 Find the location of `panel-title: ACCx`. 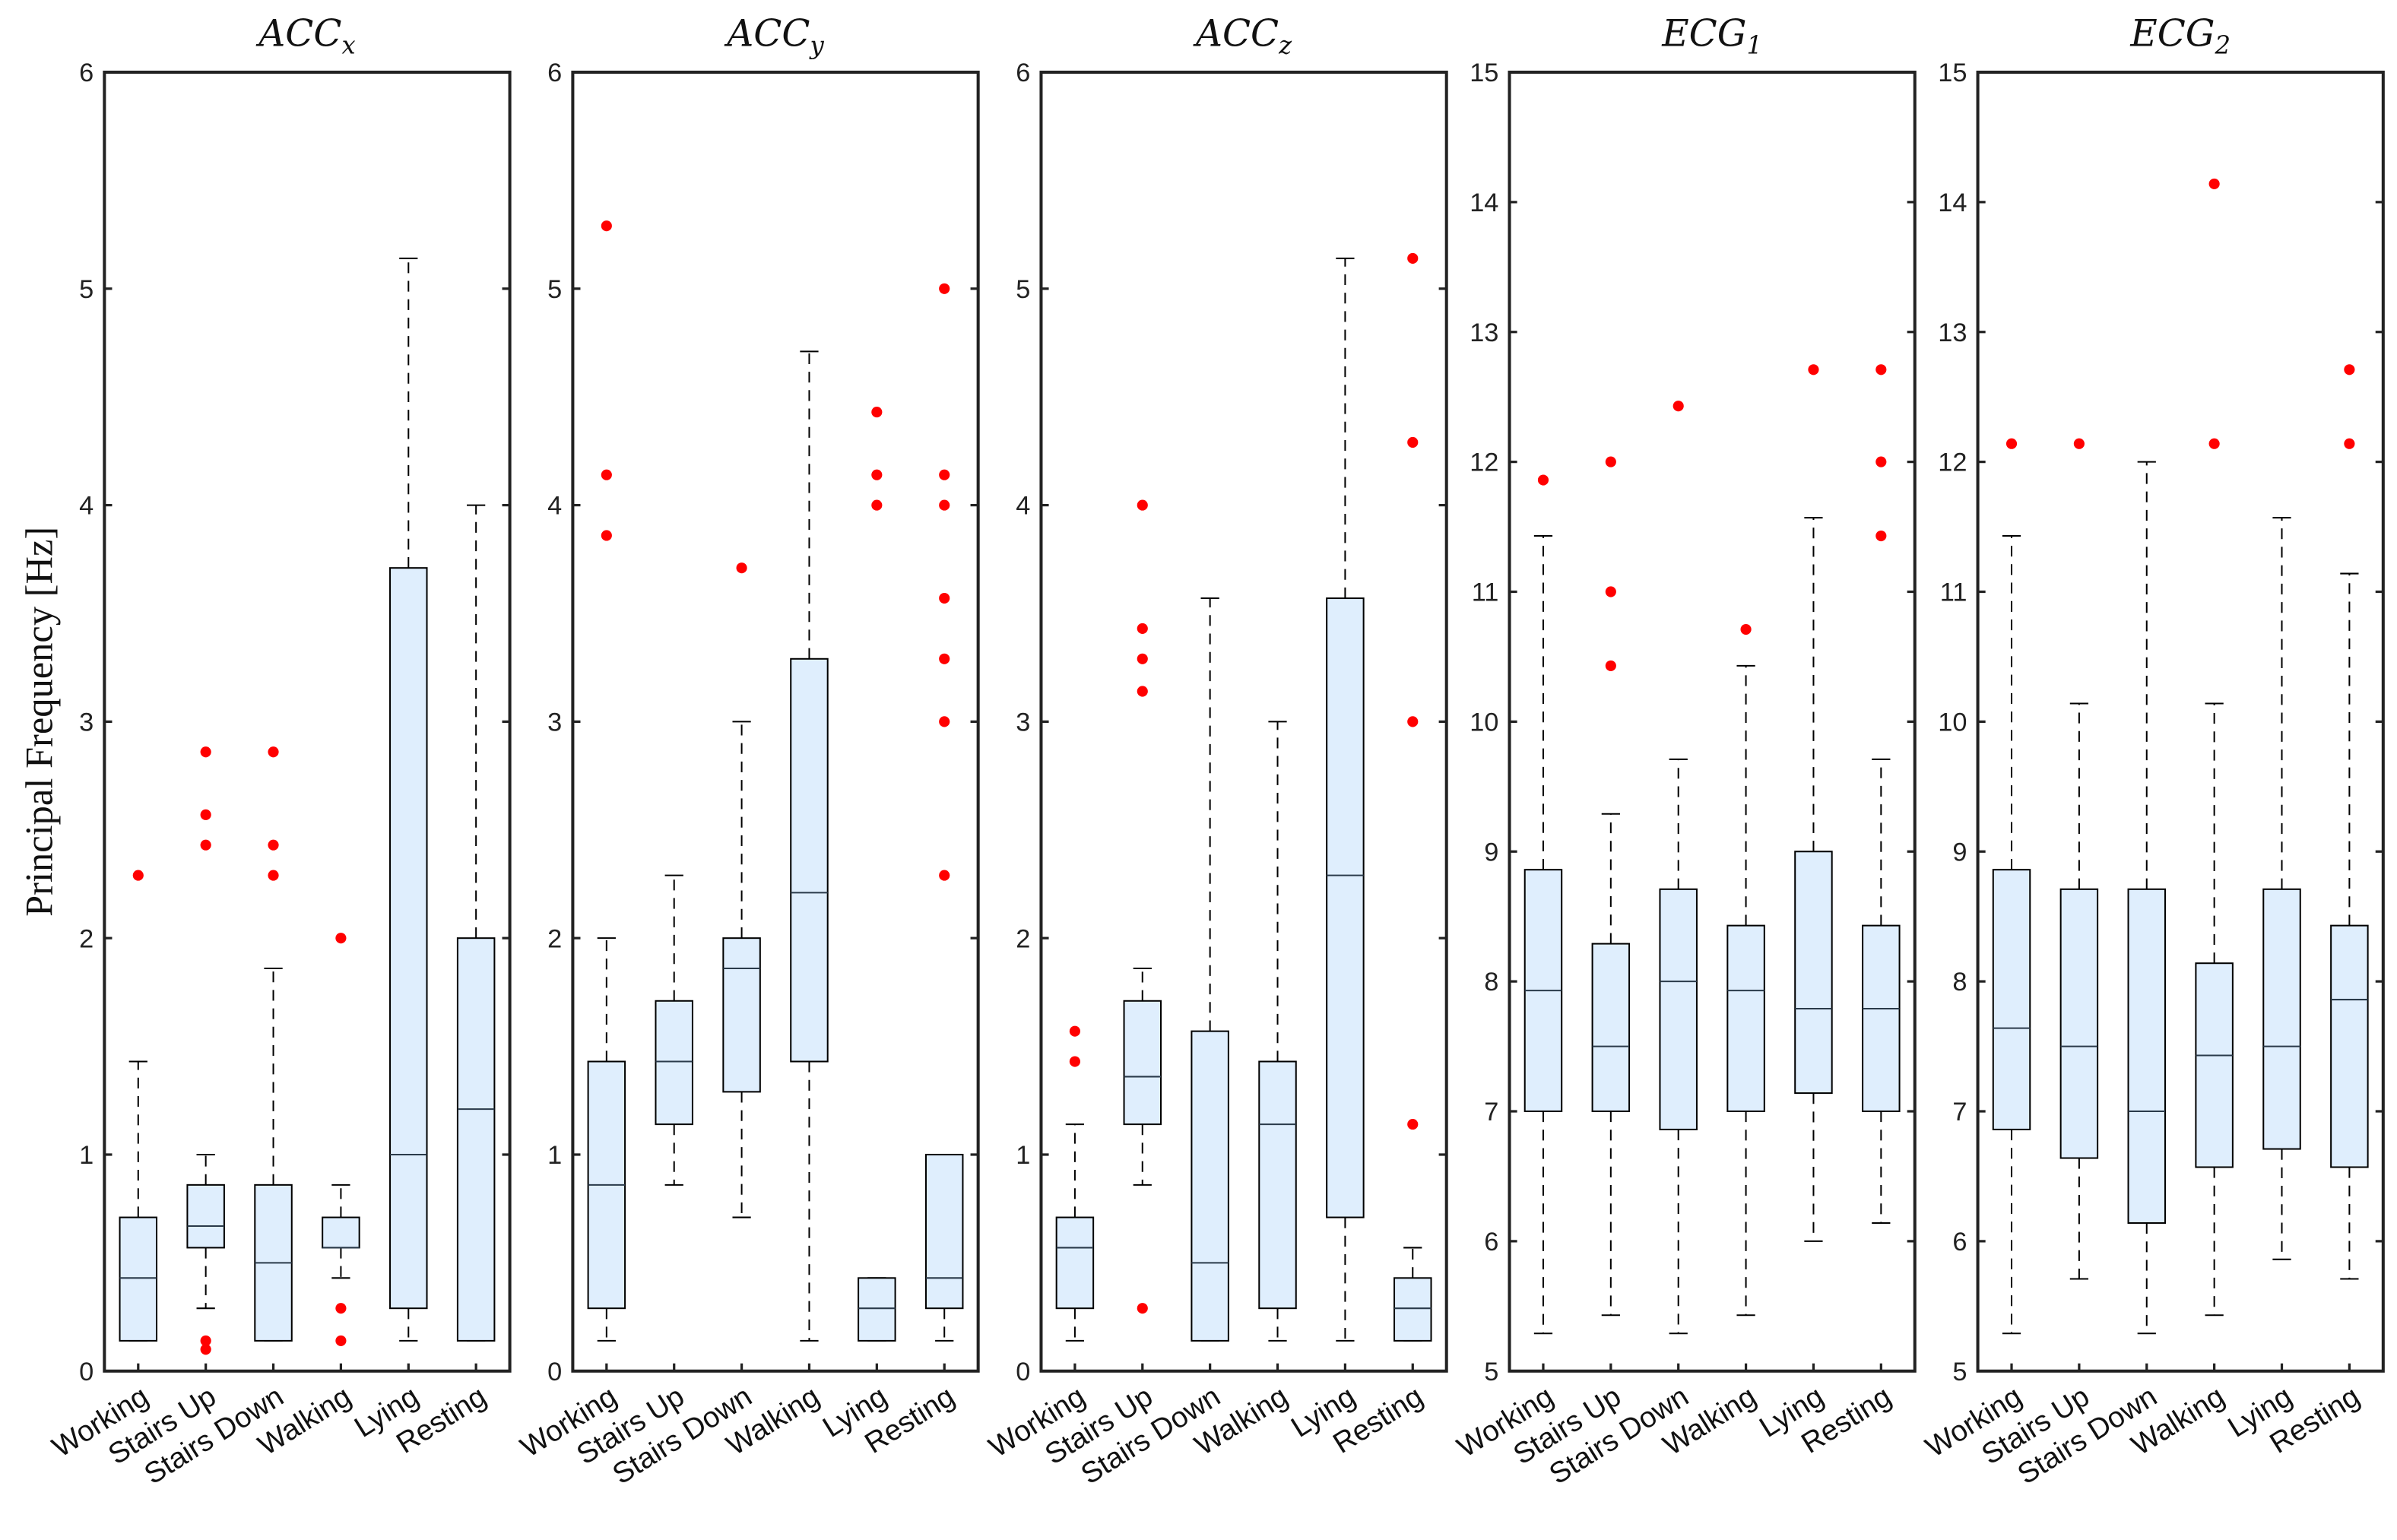

panel-title: ACCx is located at coordinates (305, 36).